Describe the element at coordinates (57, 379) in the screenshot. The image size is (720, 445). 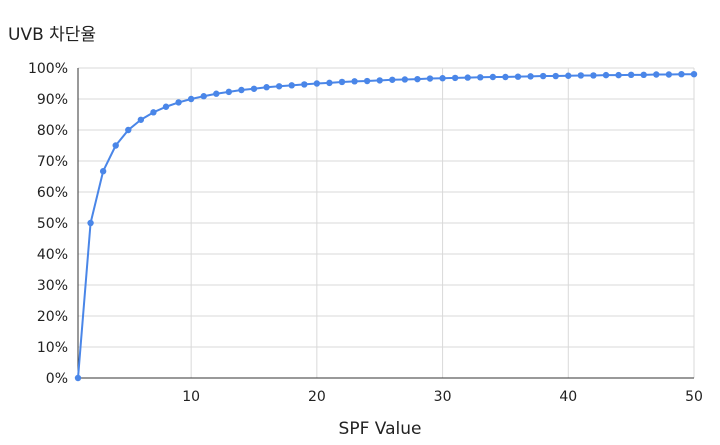
I see `y-tick-label: 0%` at that location.